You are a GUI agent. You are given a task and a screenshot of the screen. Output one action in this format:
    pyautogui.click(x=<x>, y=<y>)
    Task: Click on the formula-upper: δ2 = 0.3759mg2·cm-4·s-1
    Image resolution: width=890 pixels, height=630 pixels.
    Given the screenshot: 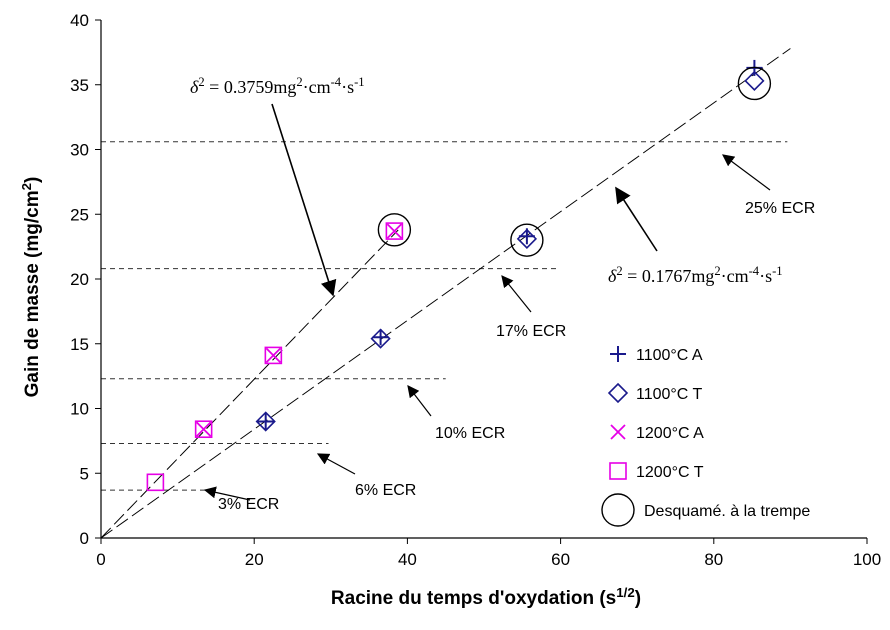 What is the action you would take?
    pyautogui.click(x=277, y=86)
    